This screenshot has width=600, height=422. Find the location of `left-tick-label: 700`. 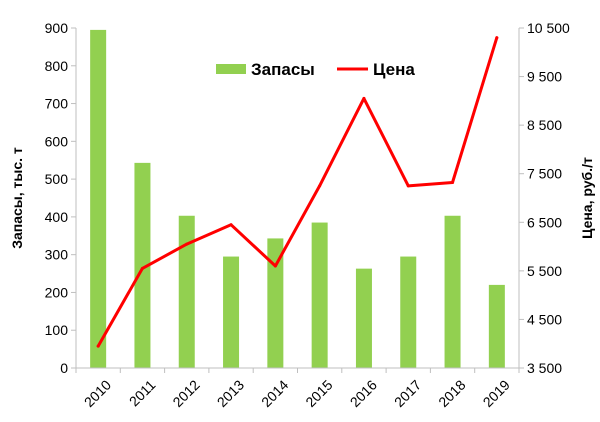

left-tick-label: 700 is located at coordinates (57, 104).